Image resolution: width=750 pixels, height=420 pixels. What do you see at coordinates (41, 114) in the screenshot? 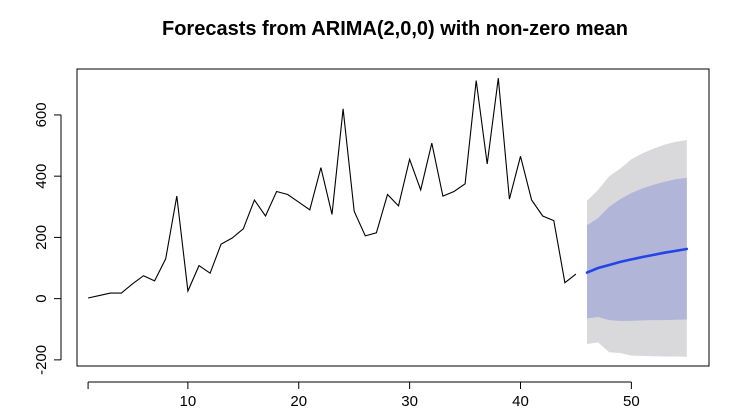
I see `y-tick-label: 600` at bounding box center [41, 114].